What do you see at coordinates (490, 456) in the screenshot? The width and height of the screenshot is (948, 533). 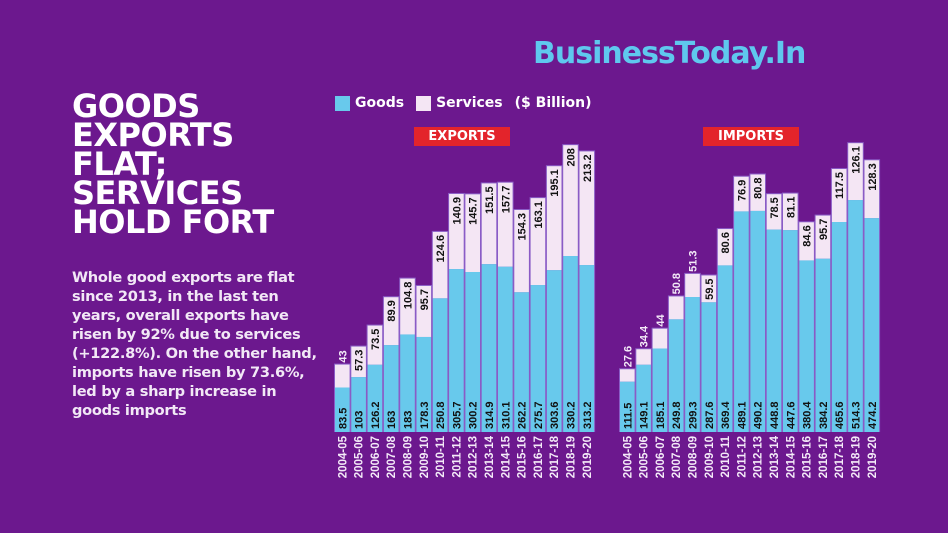 I see `exports-category-label: 2013-14` at bounding box center [490, 456].